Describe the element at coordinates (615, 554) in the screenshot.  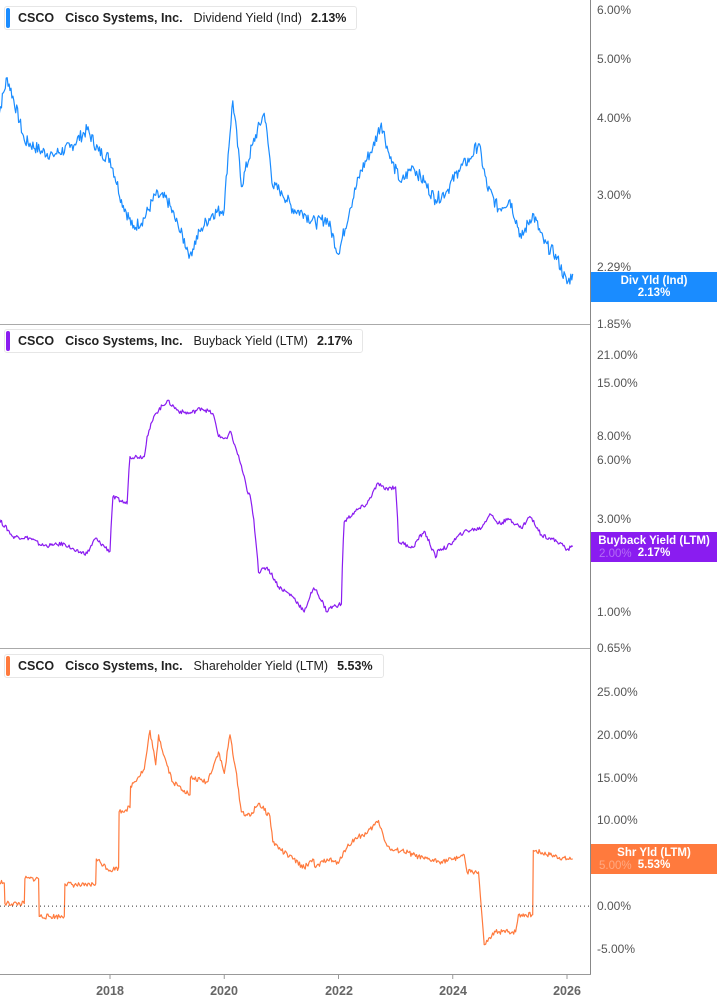
I see `flag-ghost-tick: 2.00%` at that location.